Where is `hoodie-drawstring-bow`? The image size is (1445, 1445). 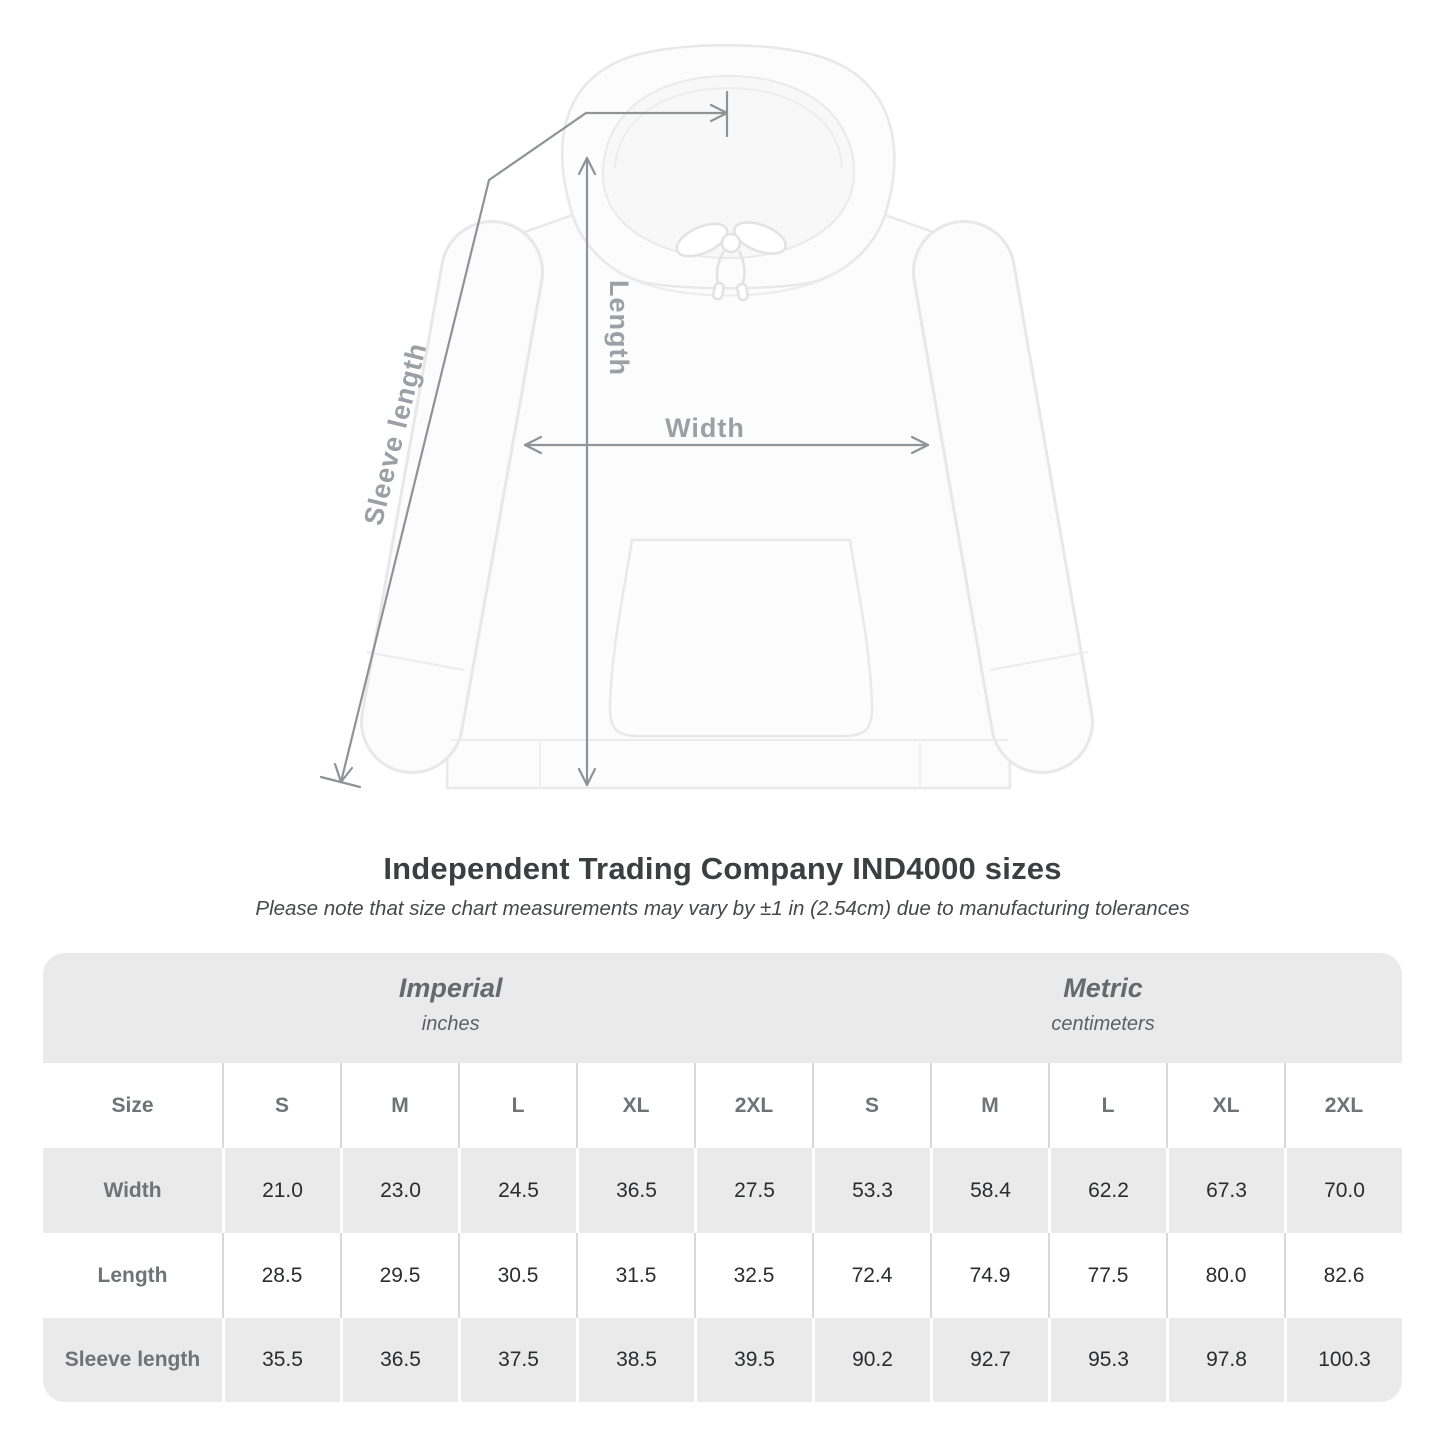
hoodie-drawstring-bow is located at coordinates (731, 261).